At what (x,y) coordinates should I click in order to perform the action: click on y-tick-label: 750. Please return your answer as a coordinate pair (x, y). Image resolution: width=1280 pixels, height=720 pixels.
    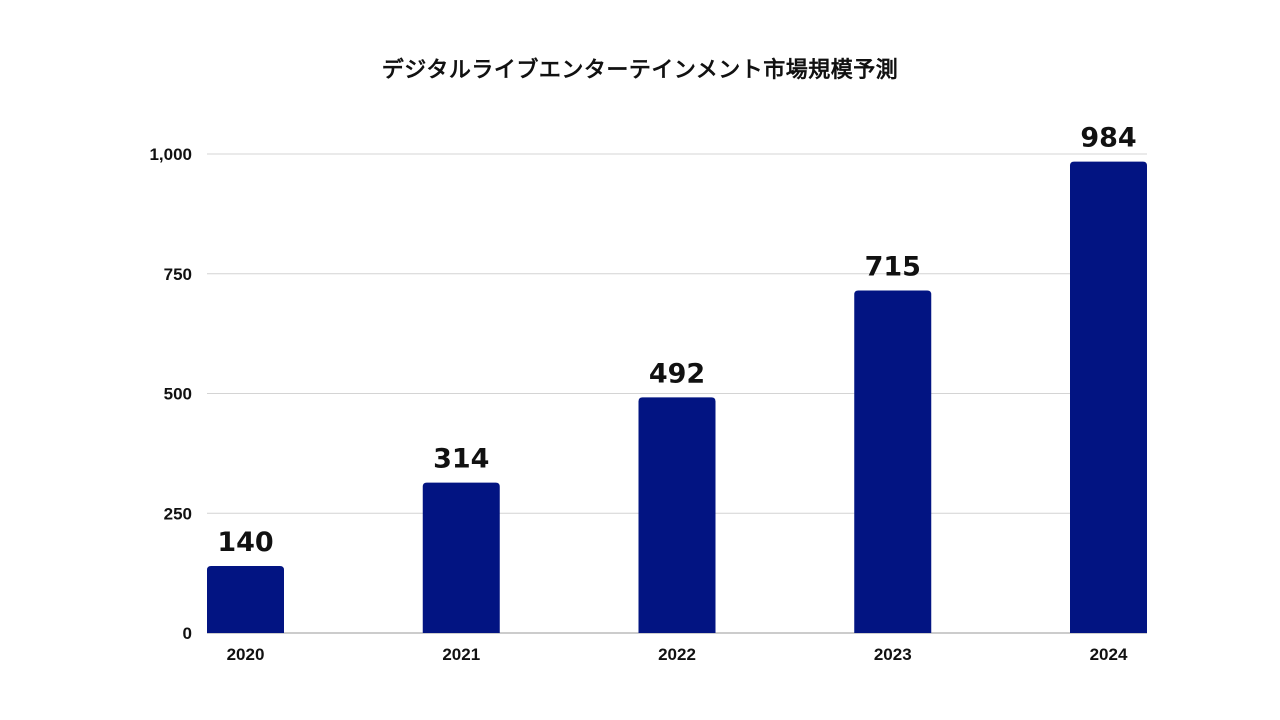
    Looking at the image, I should click on (178, 274).